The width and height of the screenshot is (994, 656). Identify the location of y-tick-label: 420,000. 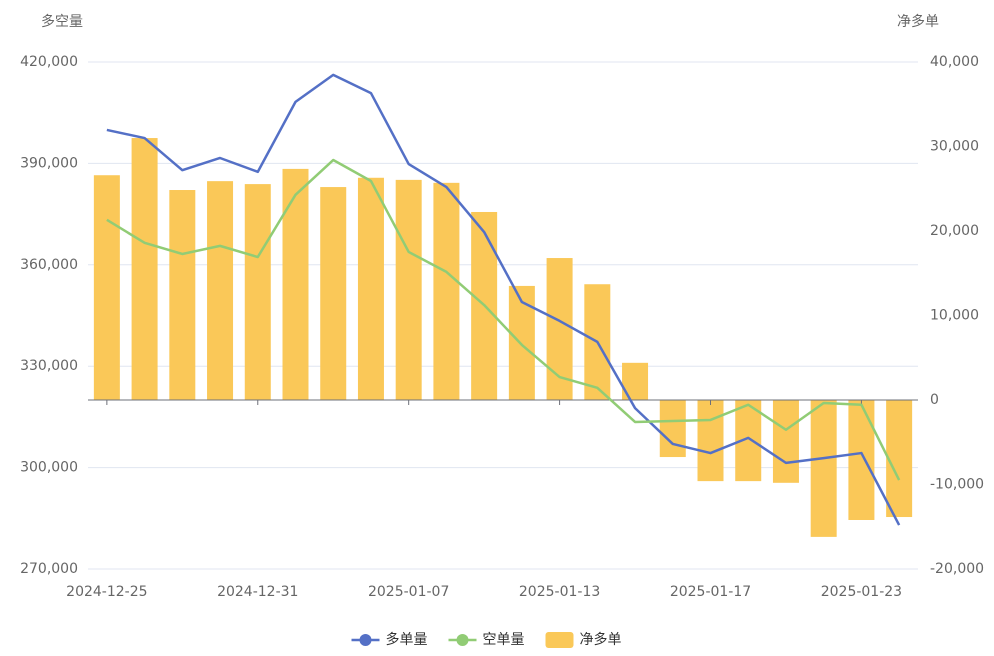
(49, 62).